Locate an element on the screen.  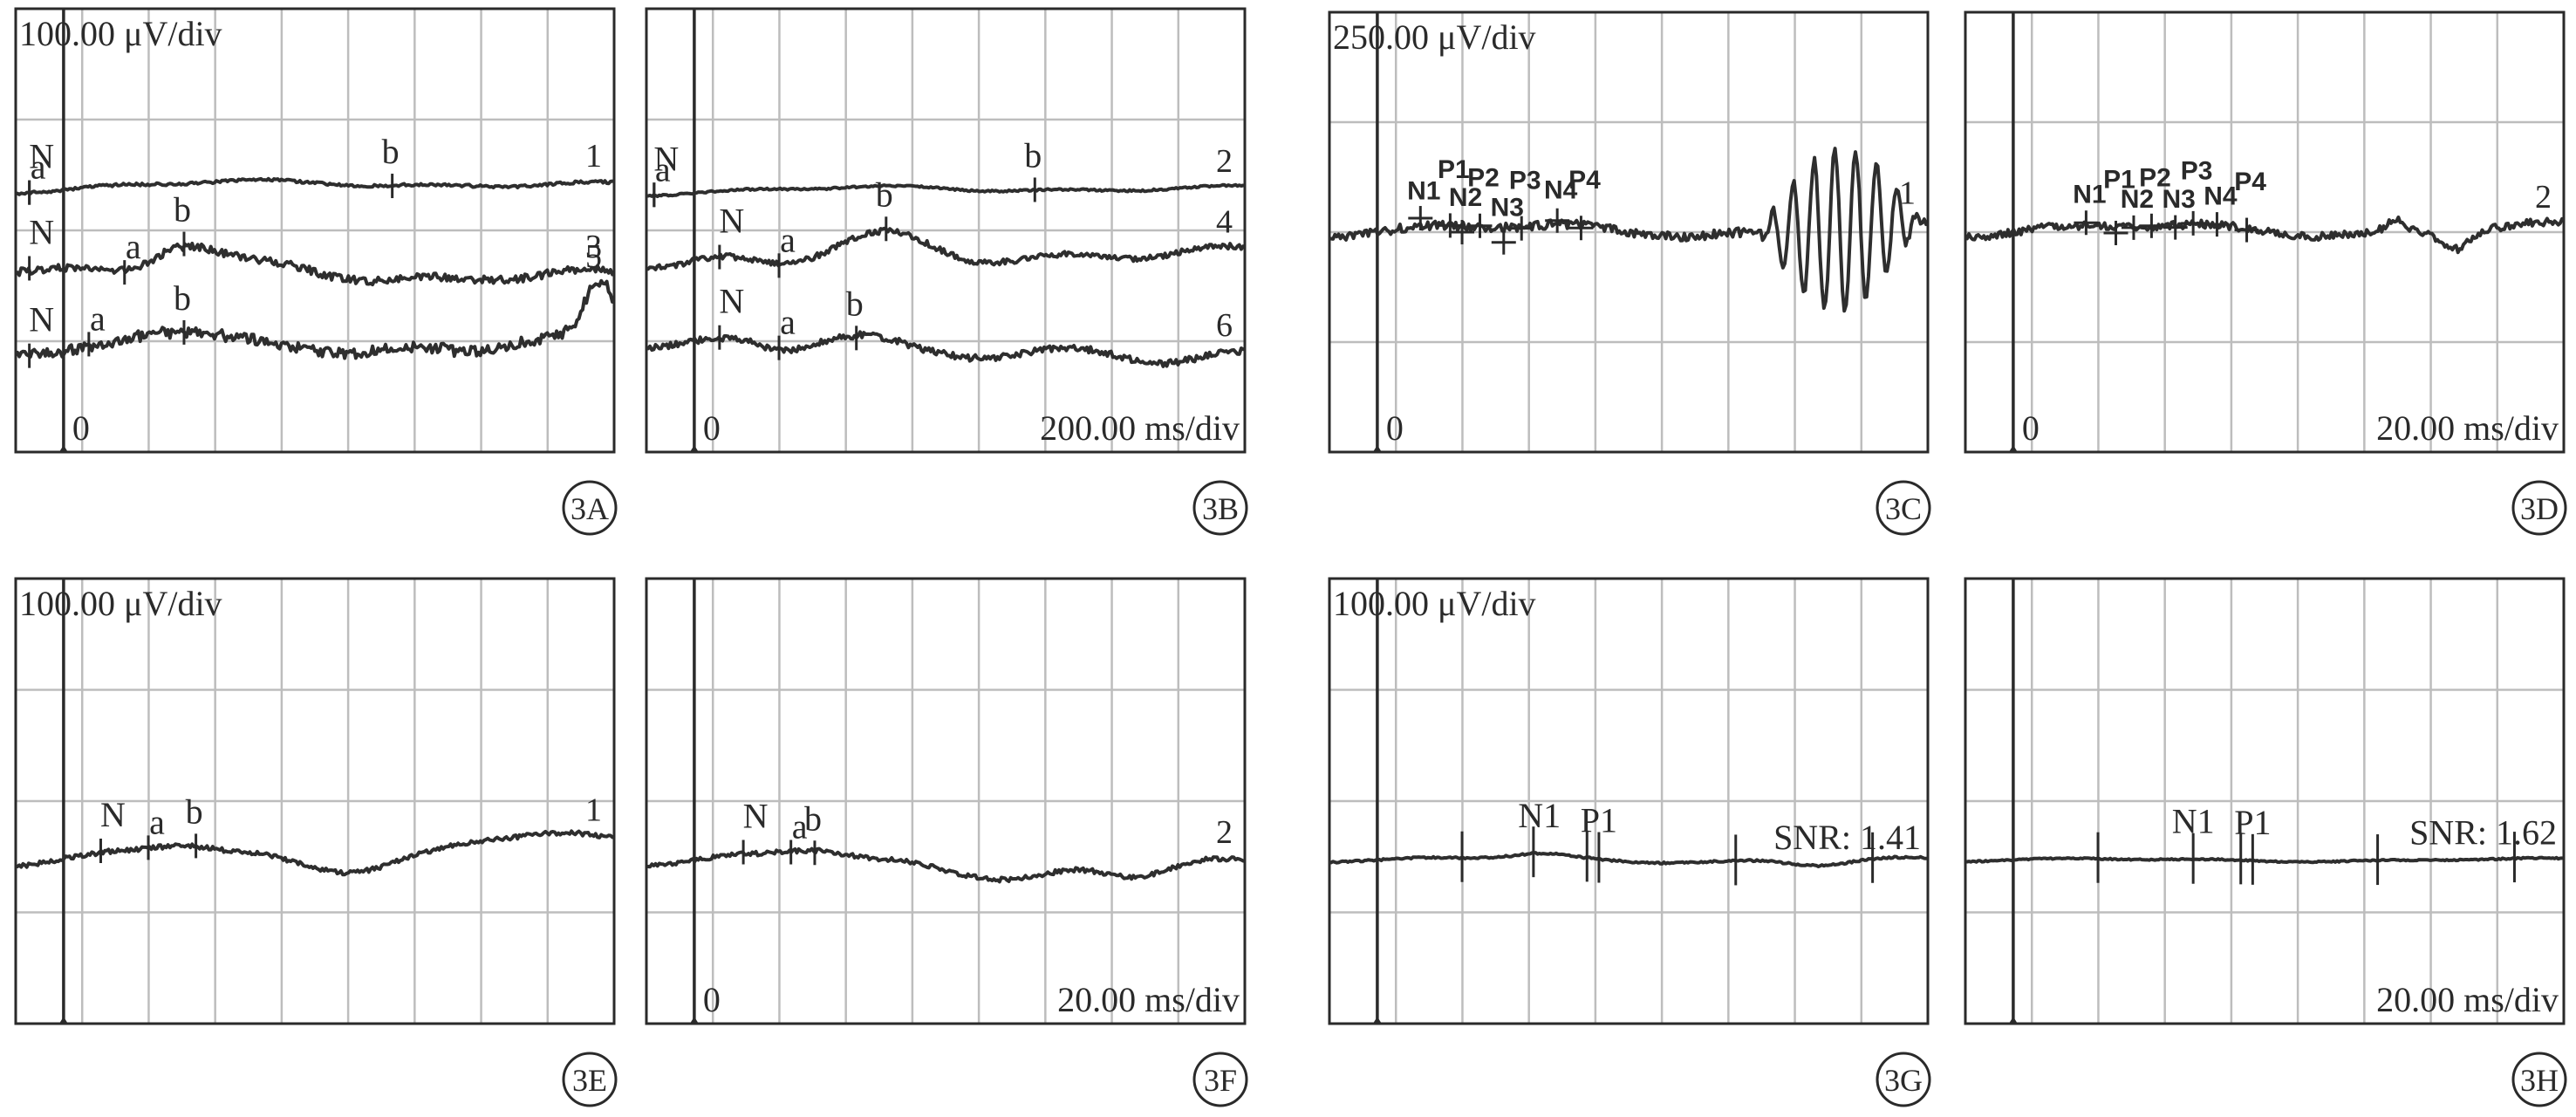
snr-value: SNR: 1.62 is located at coordinates (2483, 832).